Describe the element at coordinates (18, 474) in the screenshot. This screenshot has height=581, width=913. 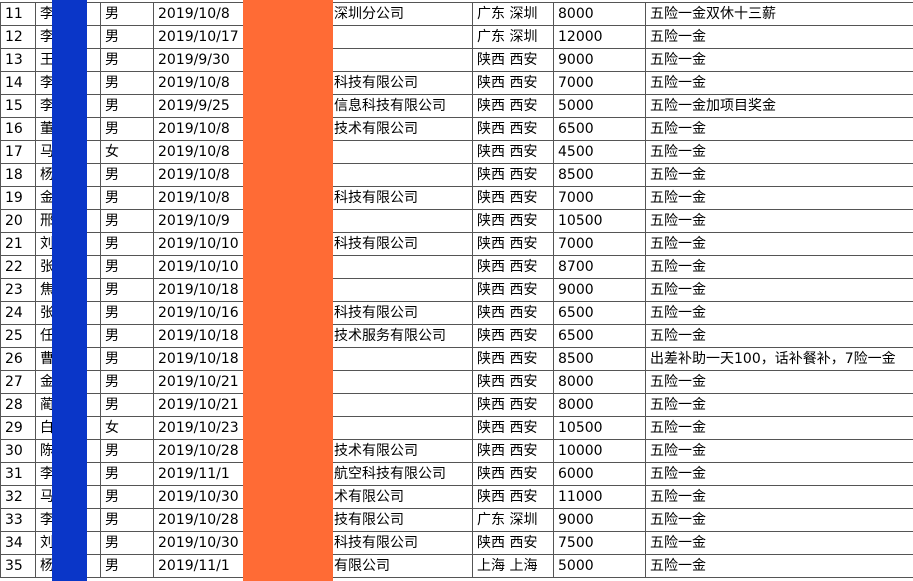
I see `row-number: 31` at that location.